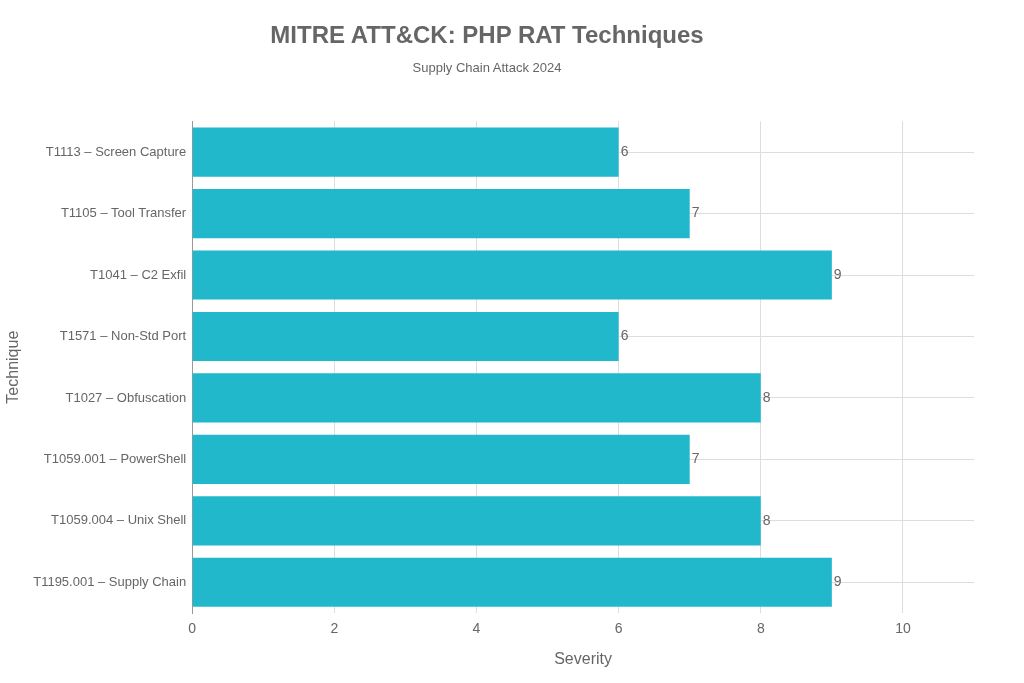 The width and height of the screenshot is (1024, 683). I want to click on y-tick-label: T1027 – Obfuscation, so click(126, 397).